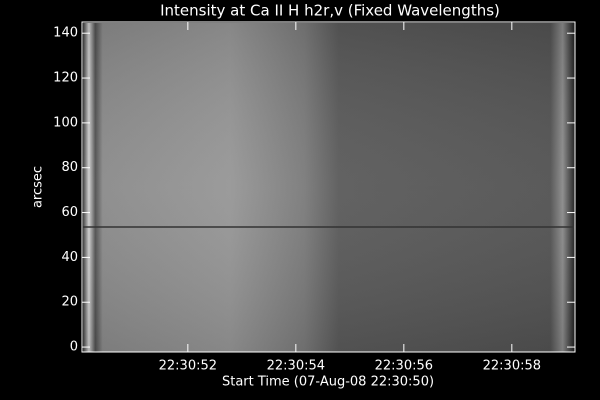 The height and width of the screenshot is (400, 600). Describe the element at coordinates (404, 366) in the screenshot. I see `x-tick-label: 22:30:56` at that location.